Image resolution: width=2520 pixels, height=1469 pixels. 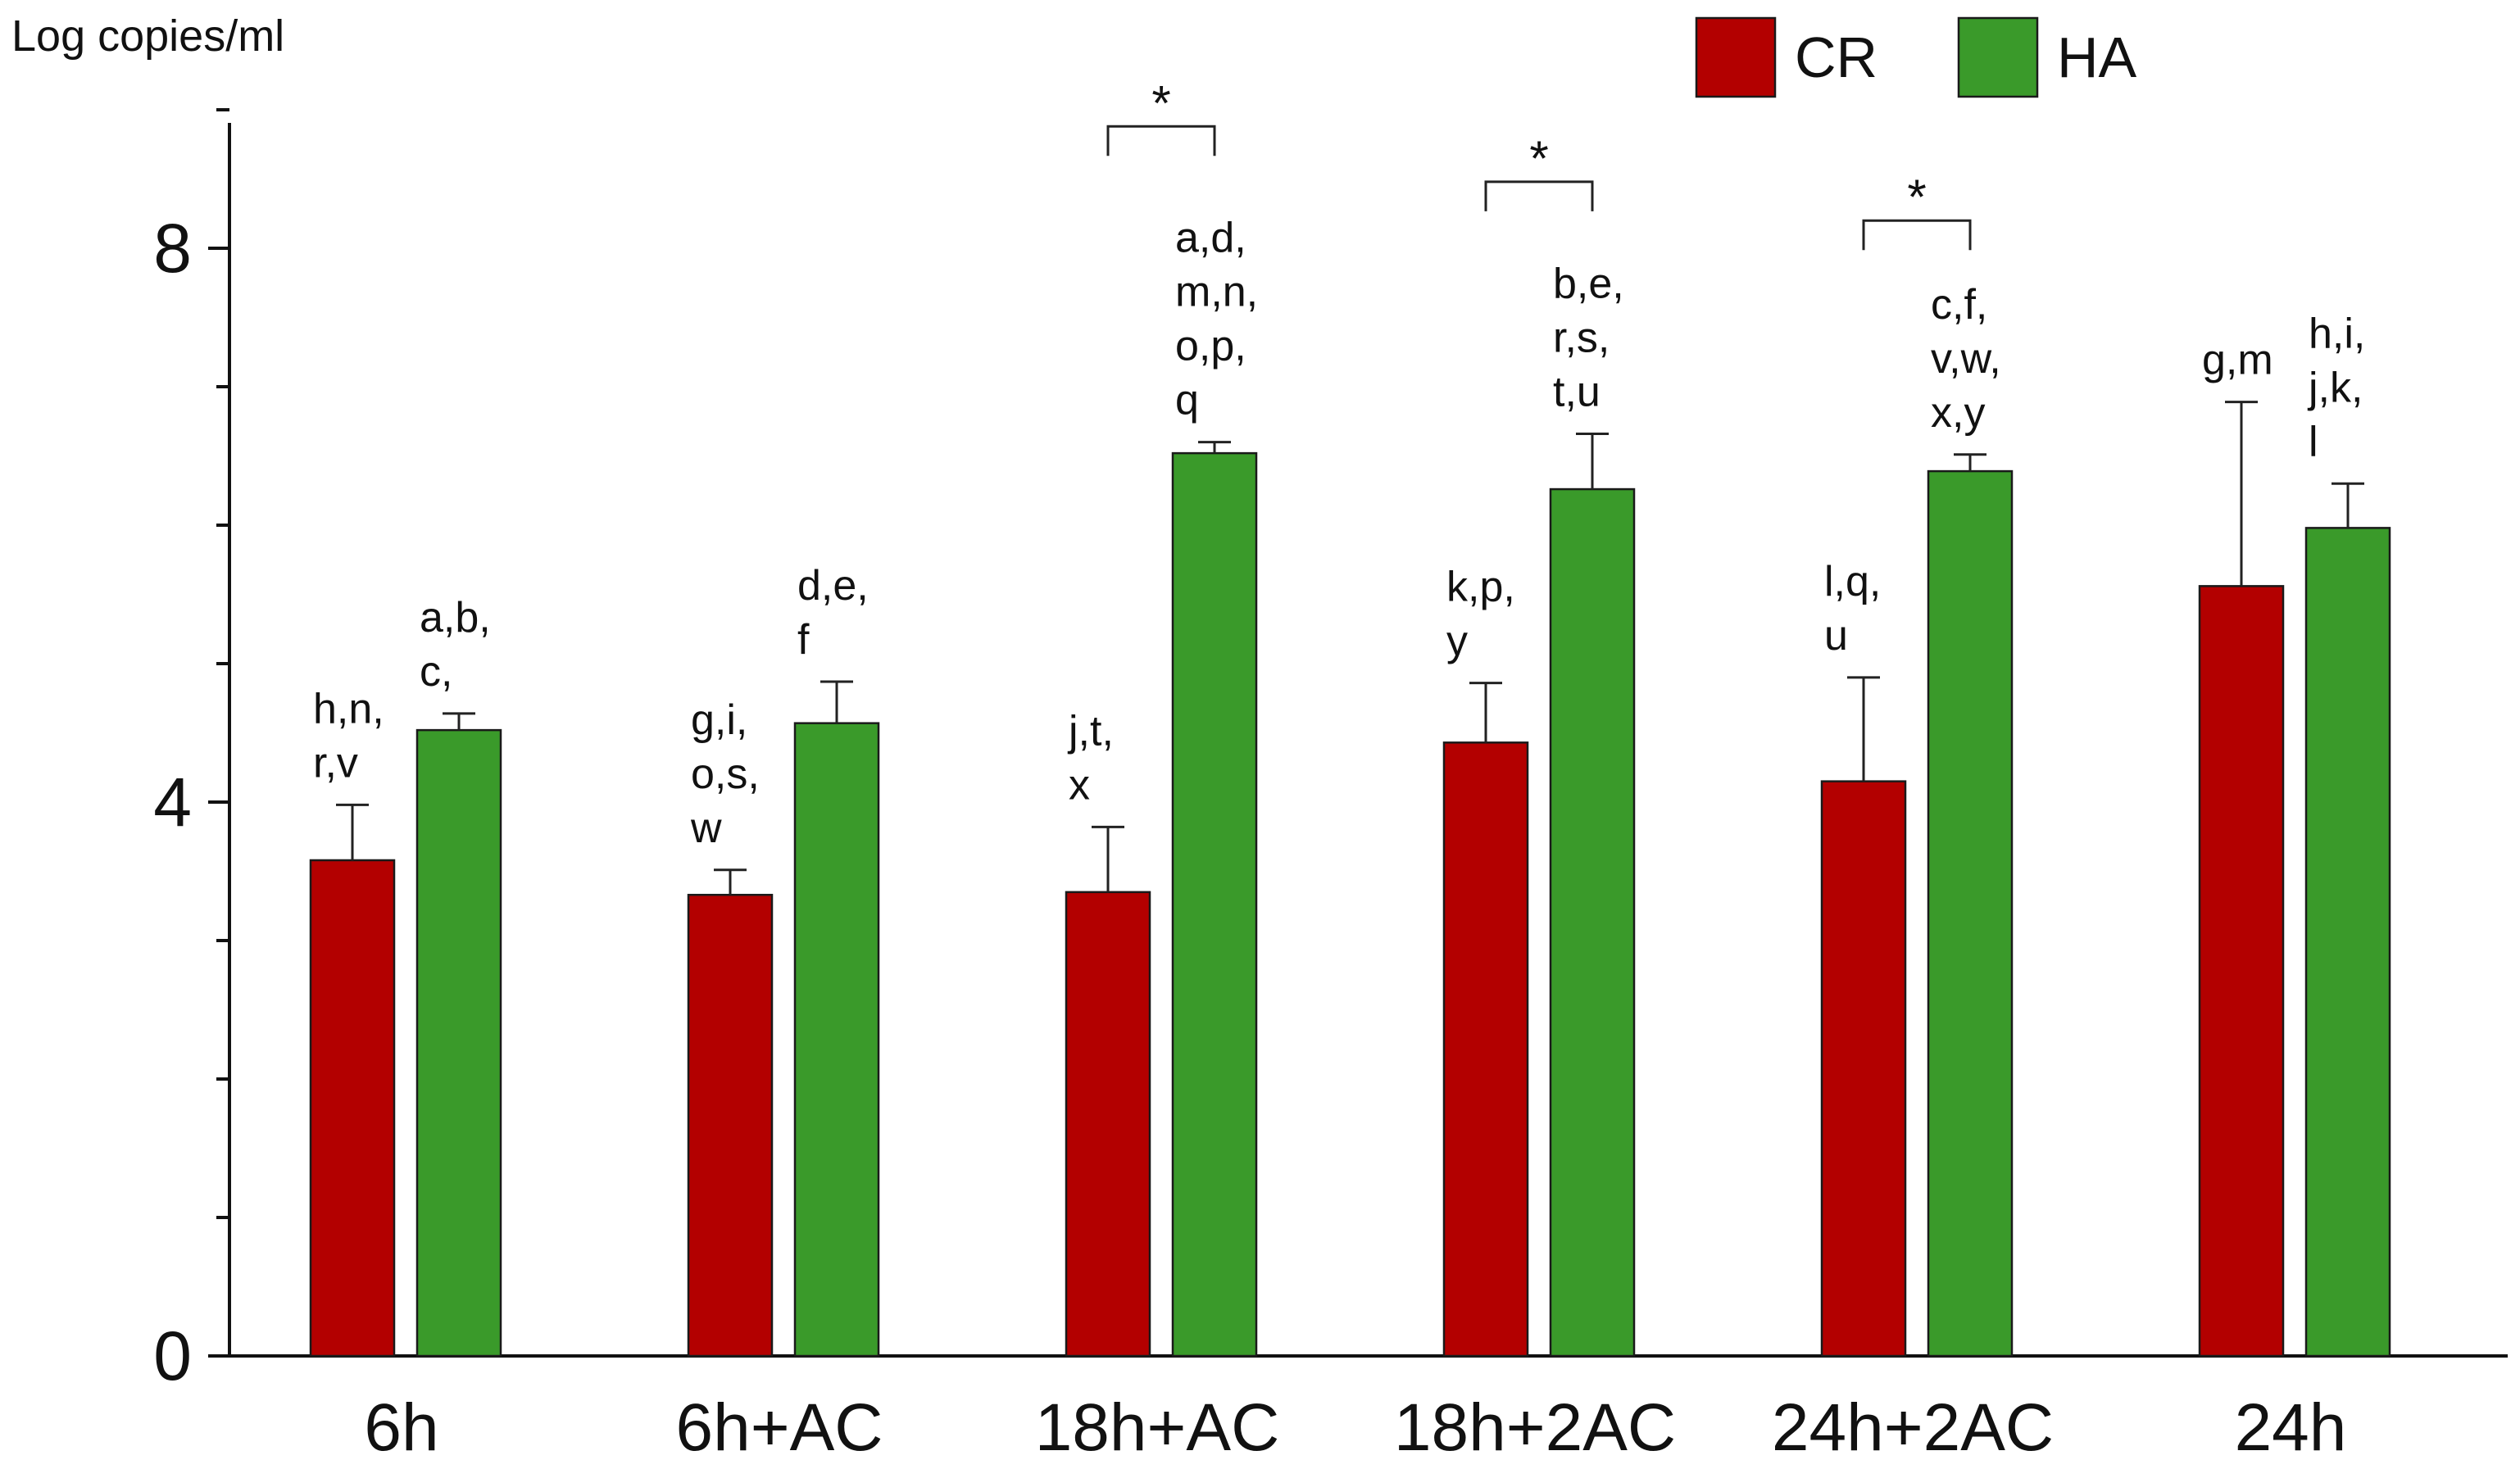 What do you see at coordinates (1457, 641) in the screenshot?
I see `annotation-text: y` at bounding box center [1457, 641].